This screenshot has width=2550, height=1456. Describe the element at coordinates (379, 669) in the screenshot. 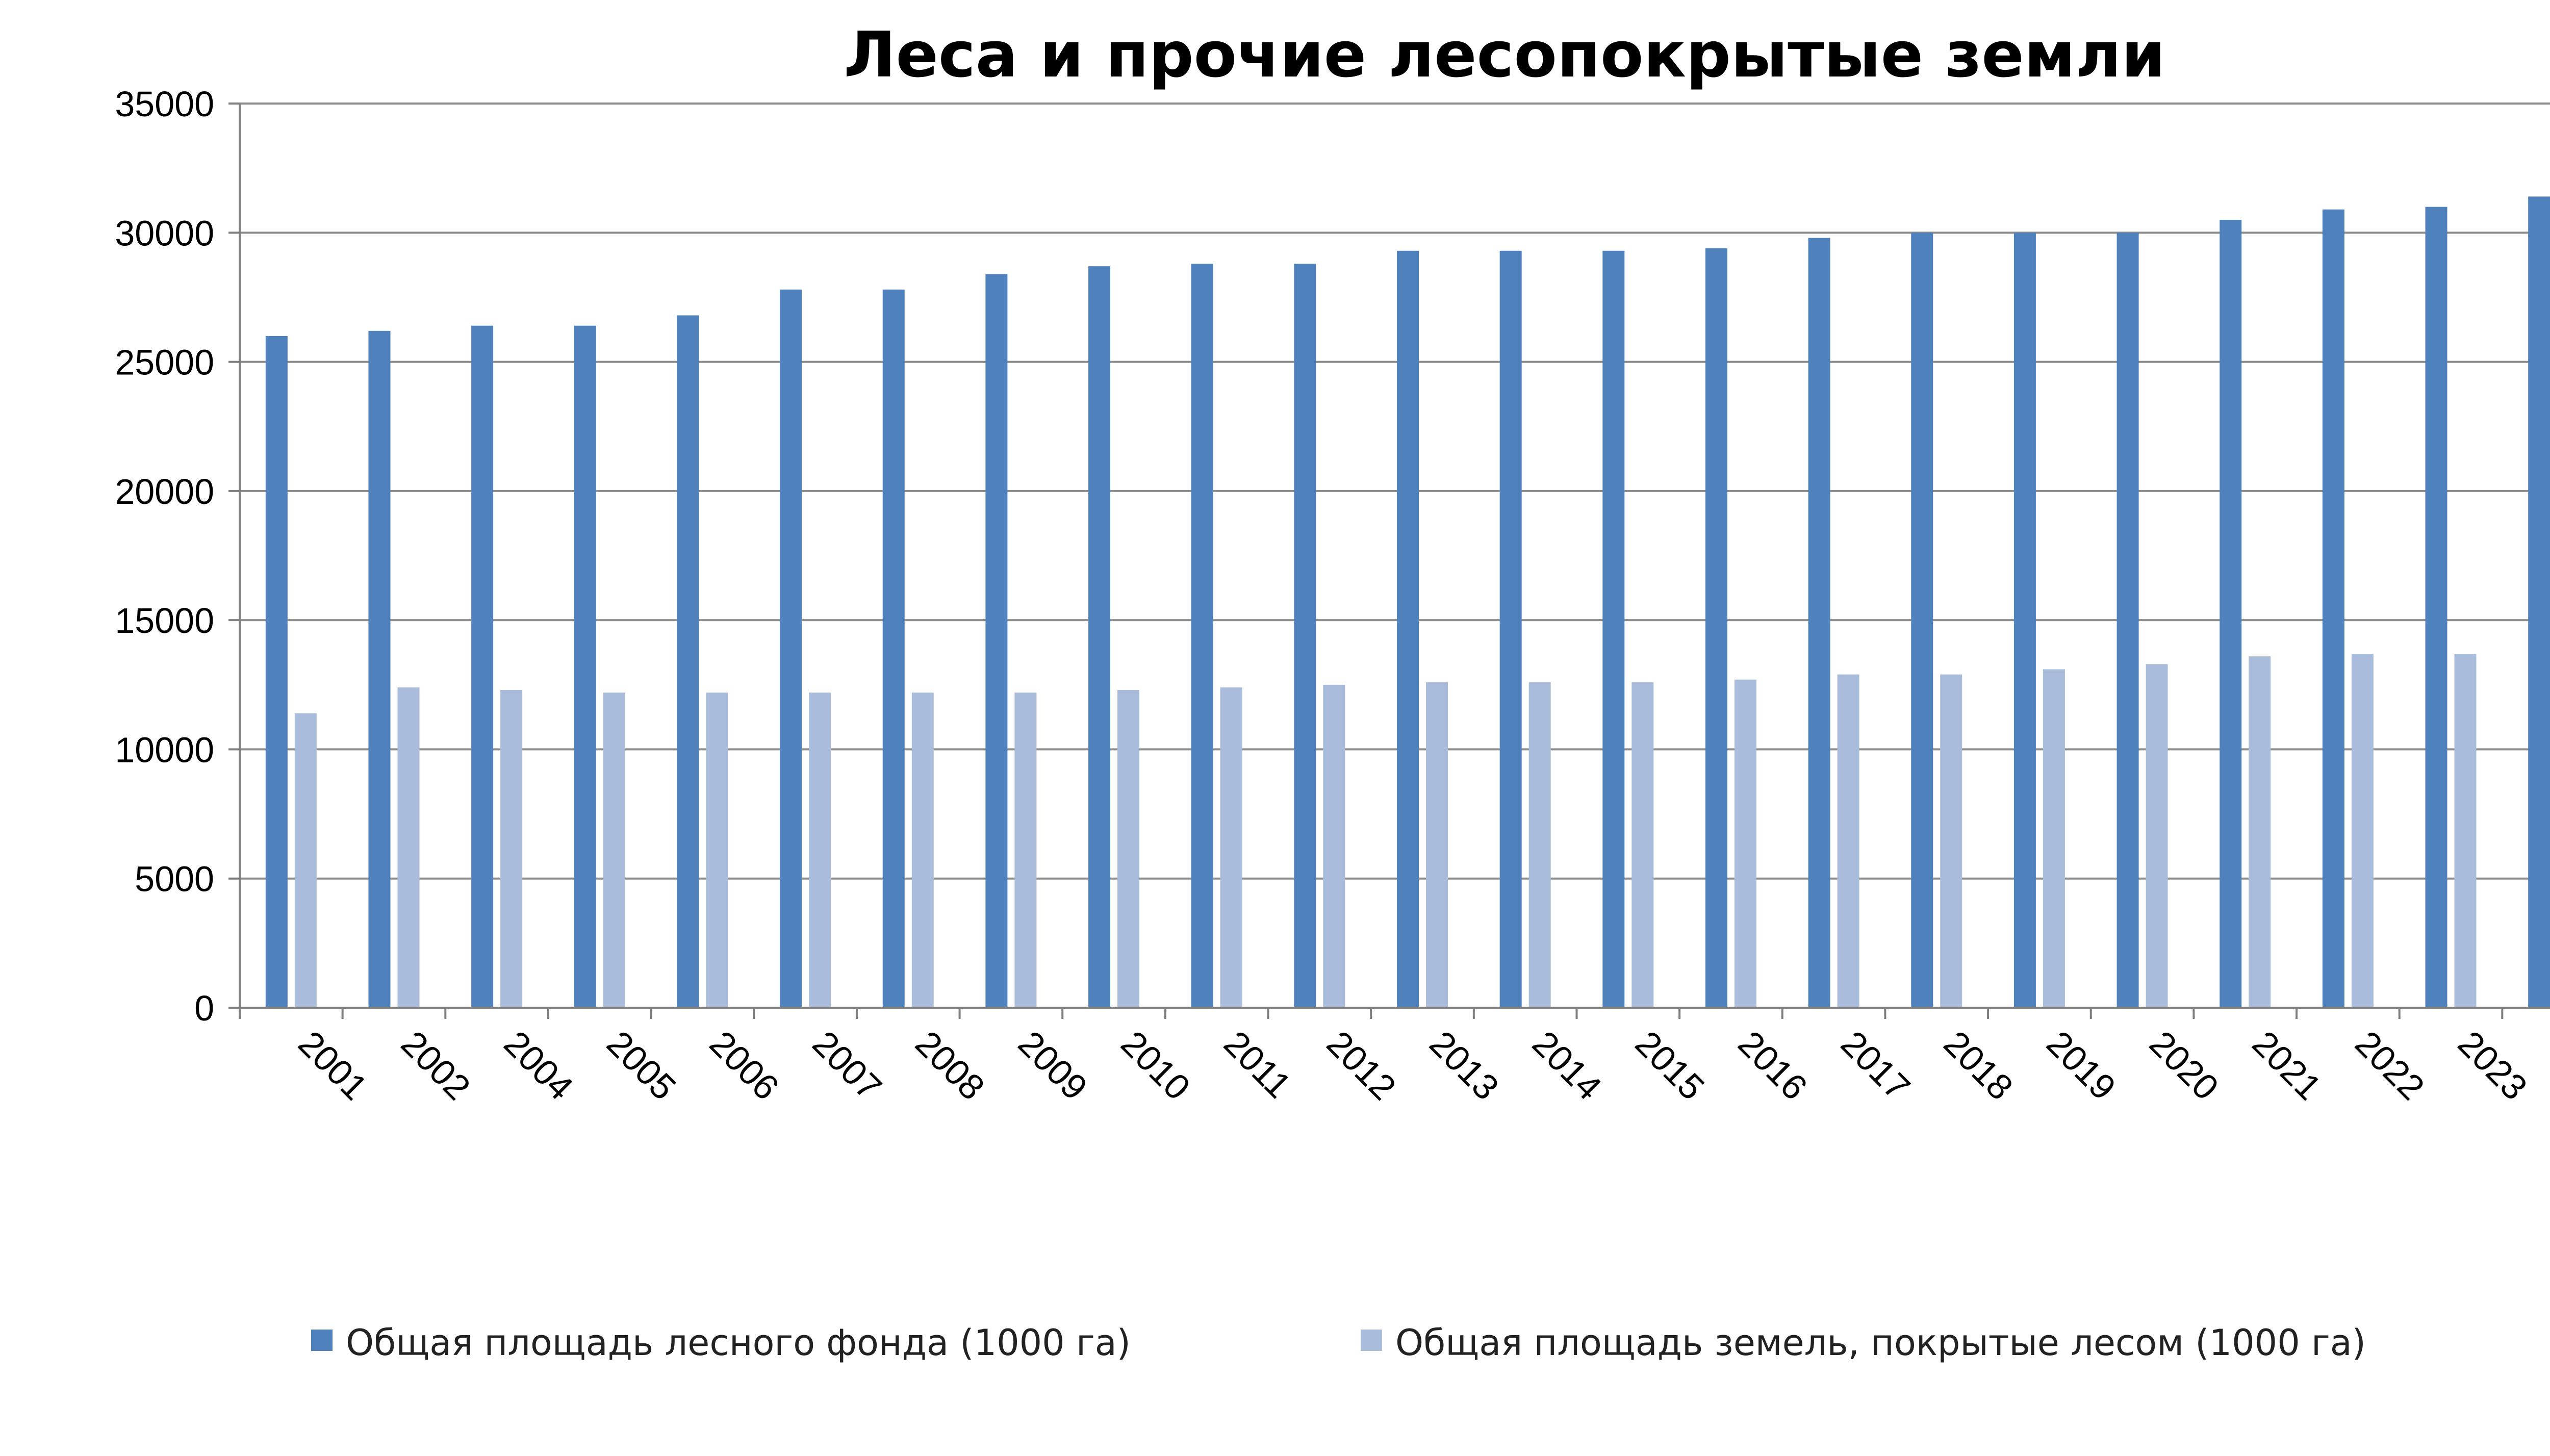

I see `bar-s0-2002` at that location.